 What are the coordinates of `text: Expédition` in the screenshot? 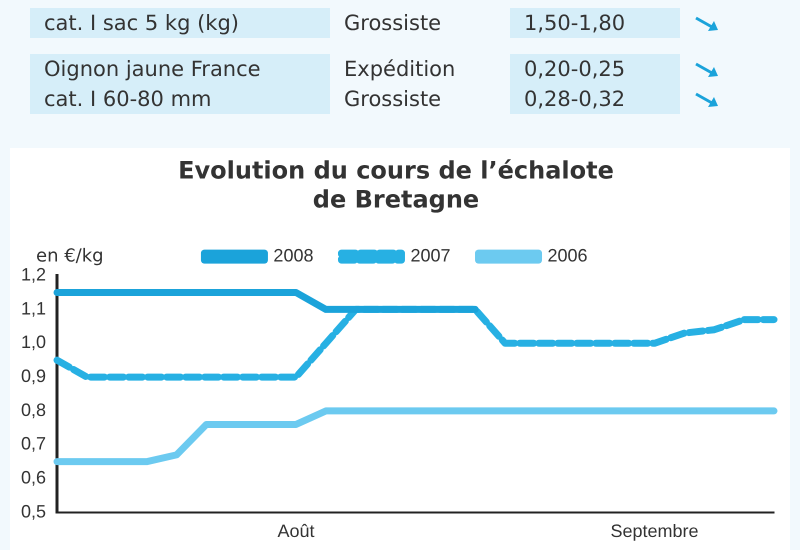 It's located at (399, 69).